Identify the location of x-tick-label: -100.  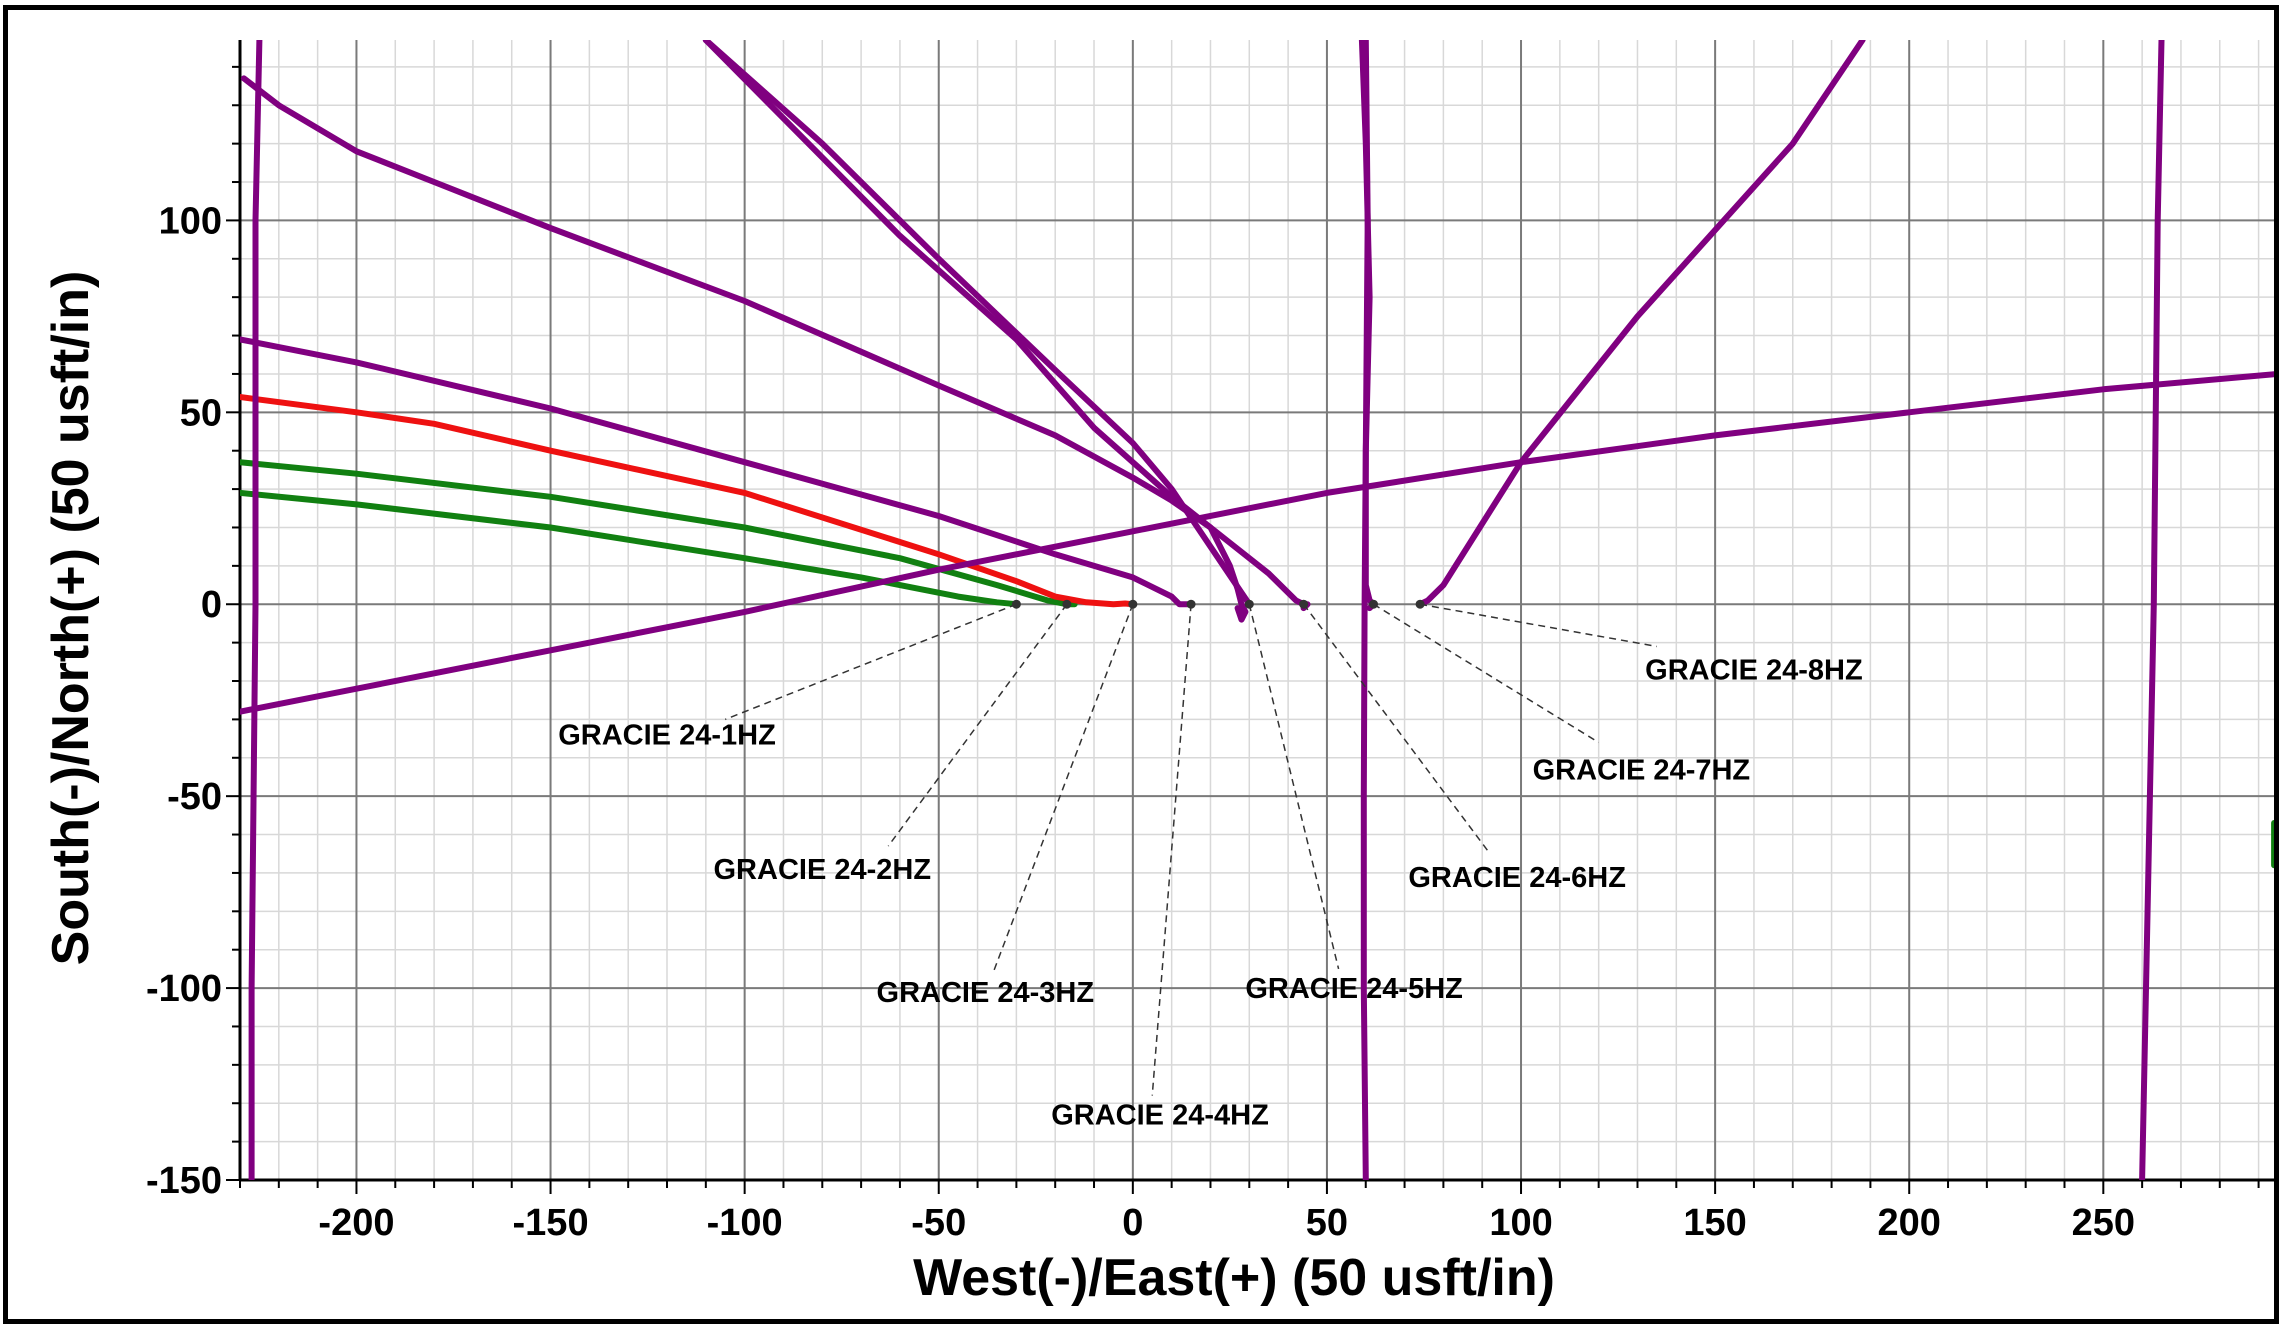
(745, 1223).